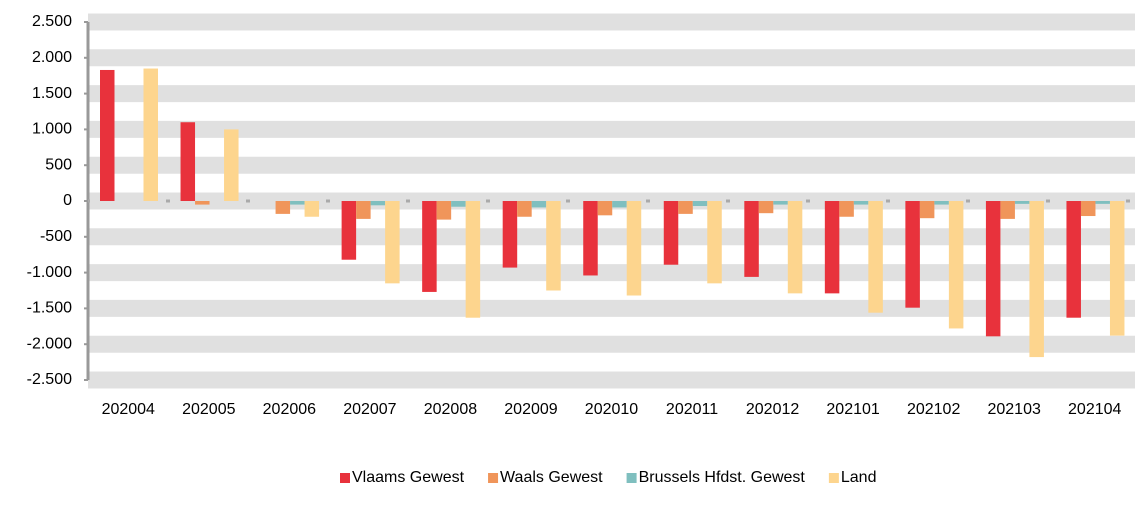 This screenshot has height=513, width=1135. I want to click on x-tick-label: 202007, so click(369, 409).